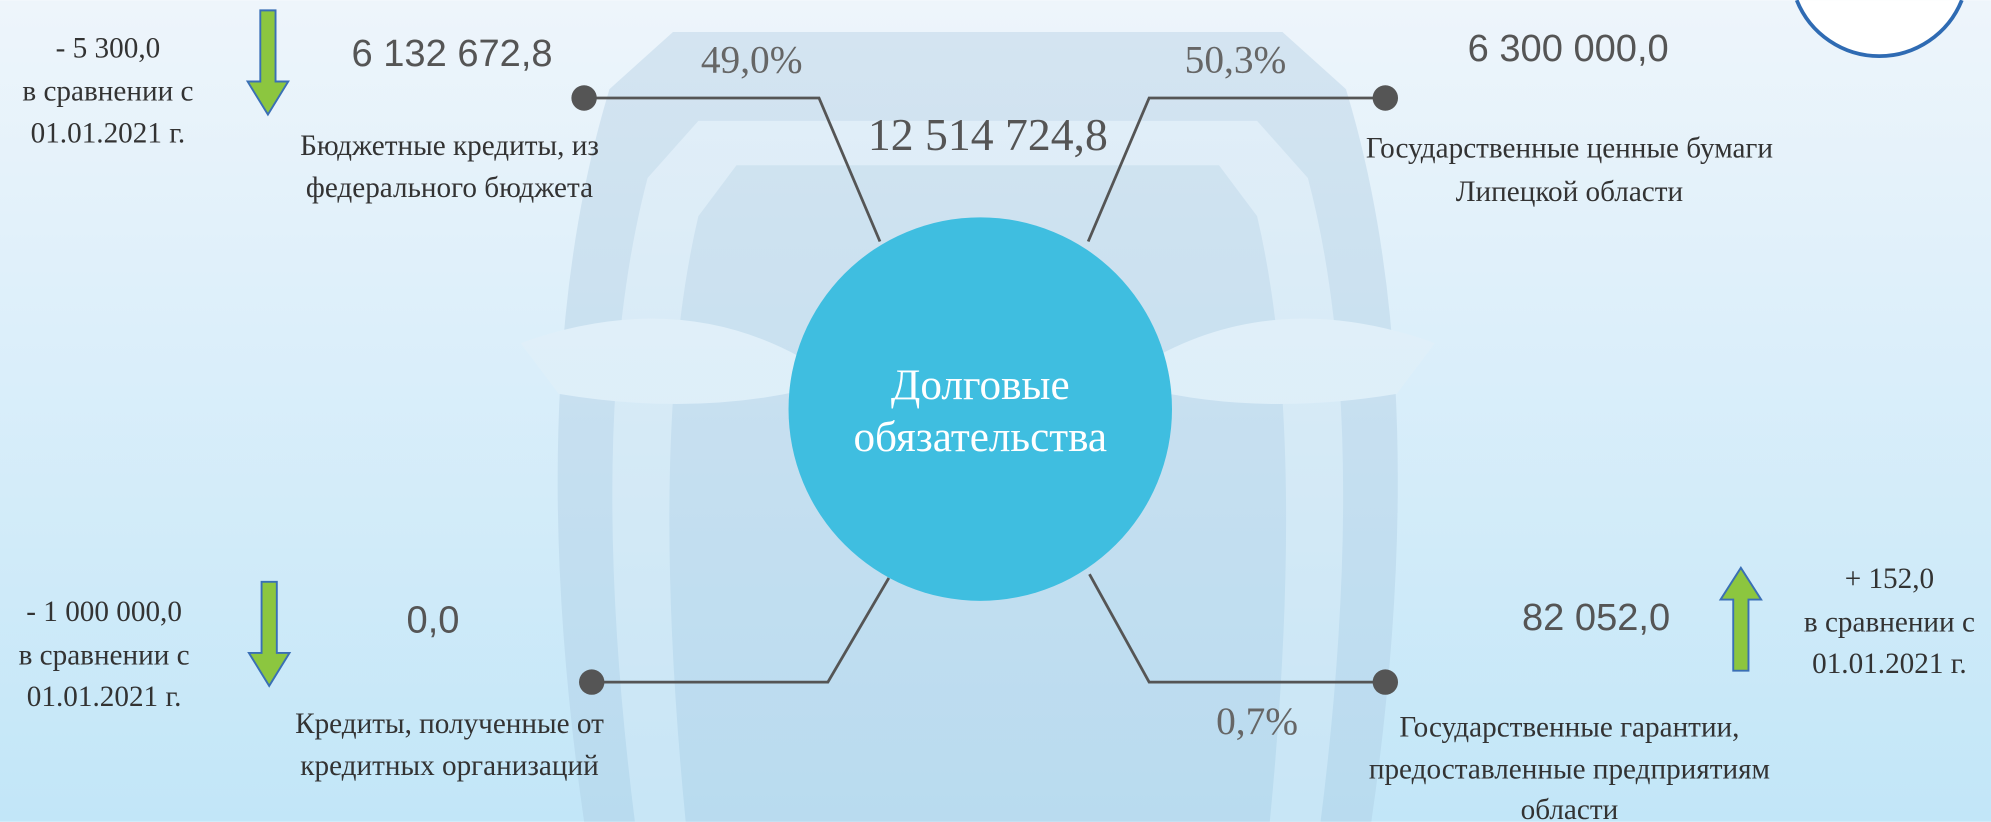  Describe the element at coordinates (108, 48) in the screenshot. I see `change: - 5 300,0` at that location.